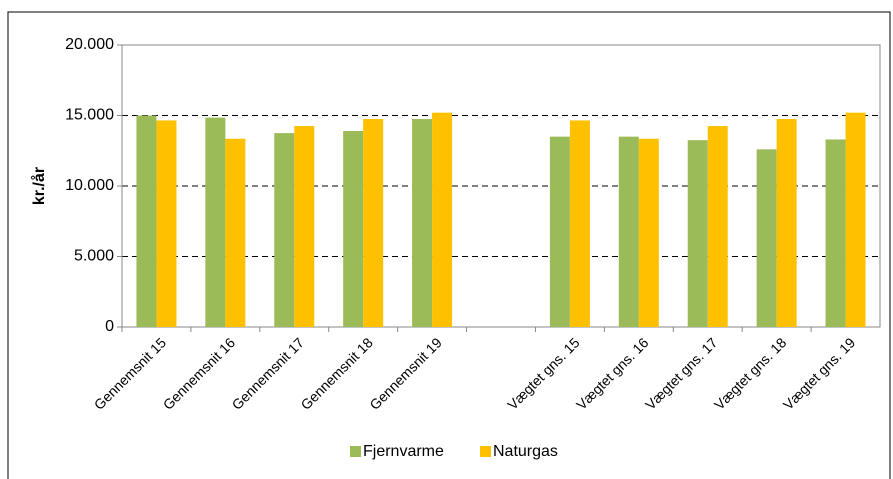 This screenshot has width=893, height=479. What do you see at coordinates (405, 373) in the screenshot?
I see `x-tick-label: Gennemsnit 19` at bounding box center [405, 373].